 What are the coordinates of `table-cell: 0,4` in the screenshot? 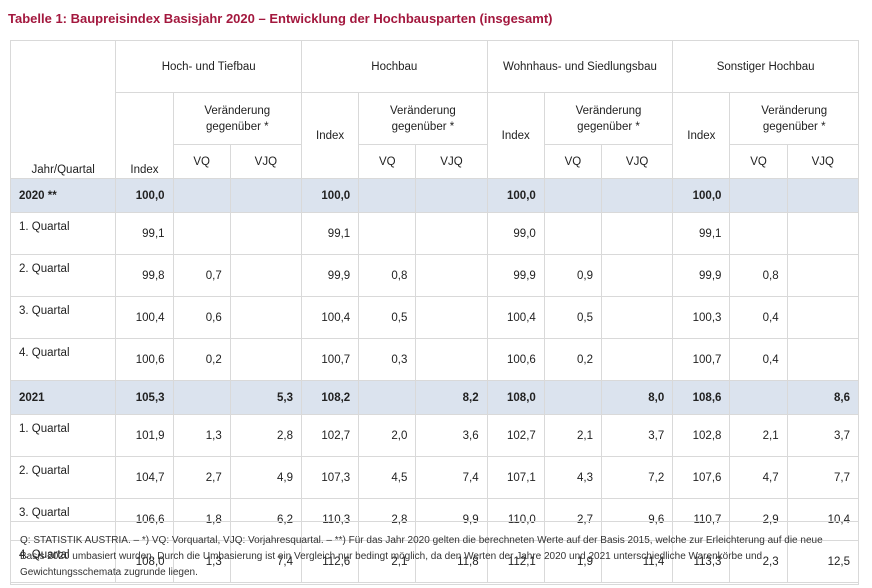 It's located at (758, 359).